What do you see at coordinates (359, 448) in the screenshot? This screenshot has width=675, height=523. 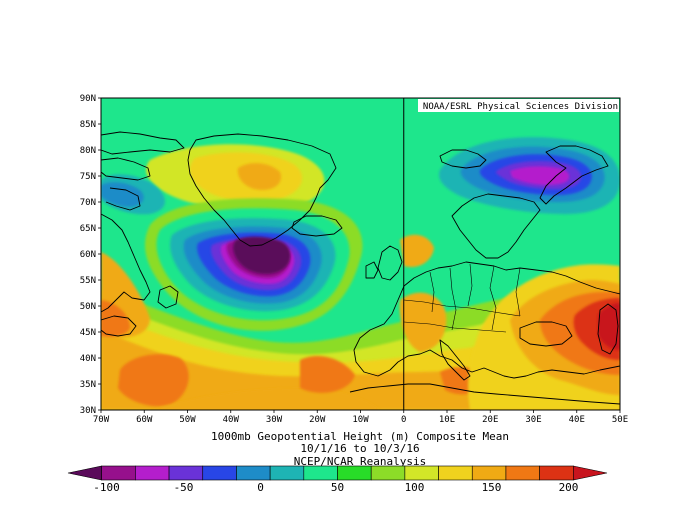 I see `map-date-range: 10/1/16 to 10/3/16` at bounding box center [359, 448].